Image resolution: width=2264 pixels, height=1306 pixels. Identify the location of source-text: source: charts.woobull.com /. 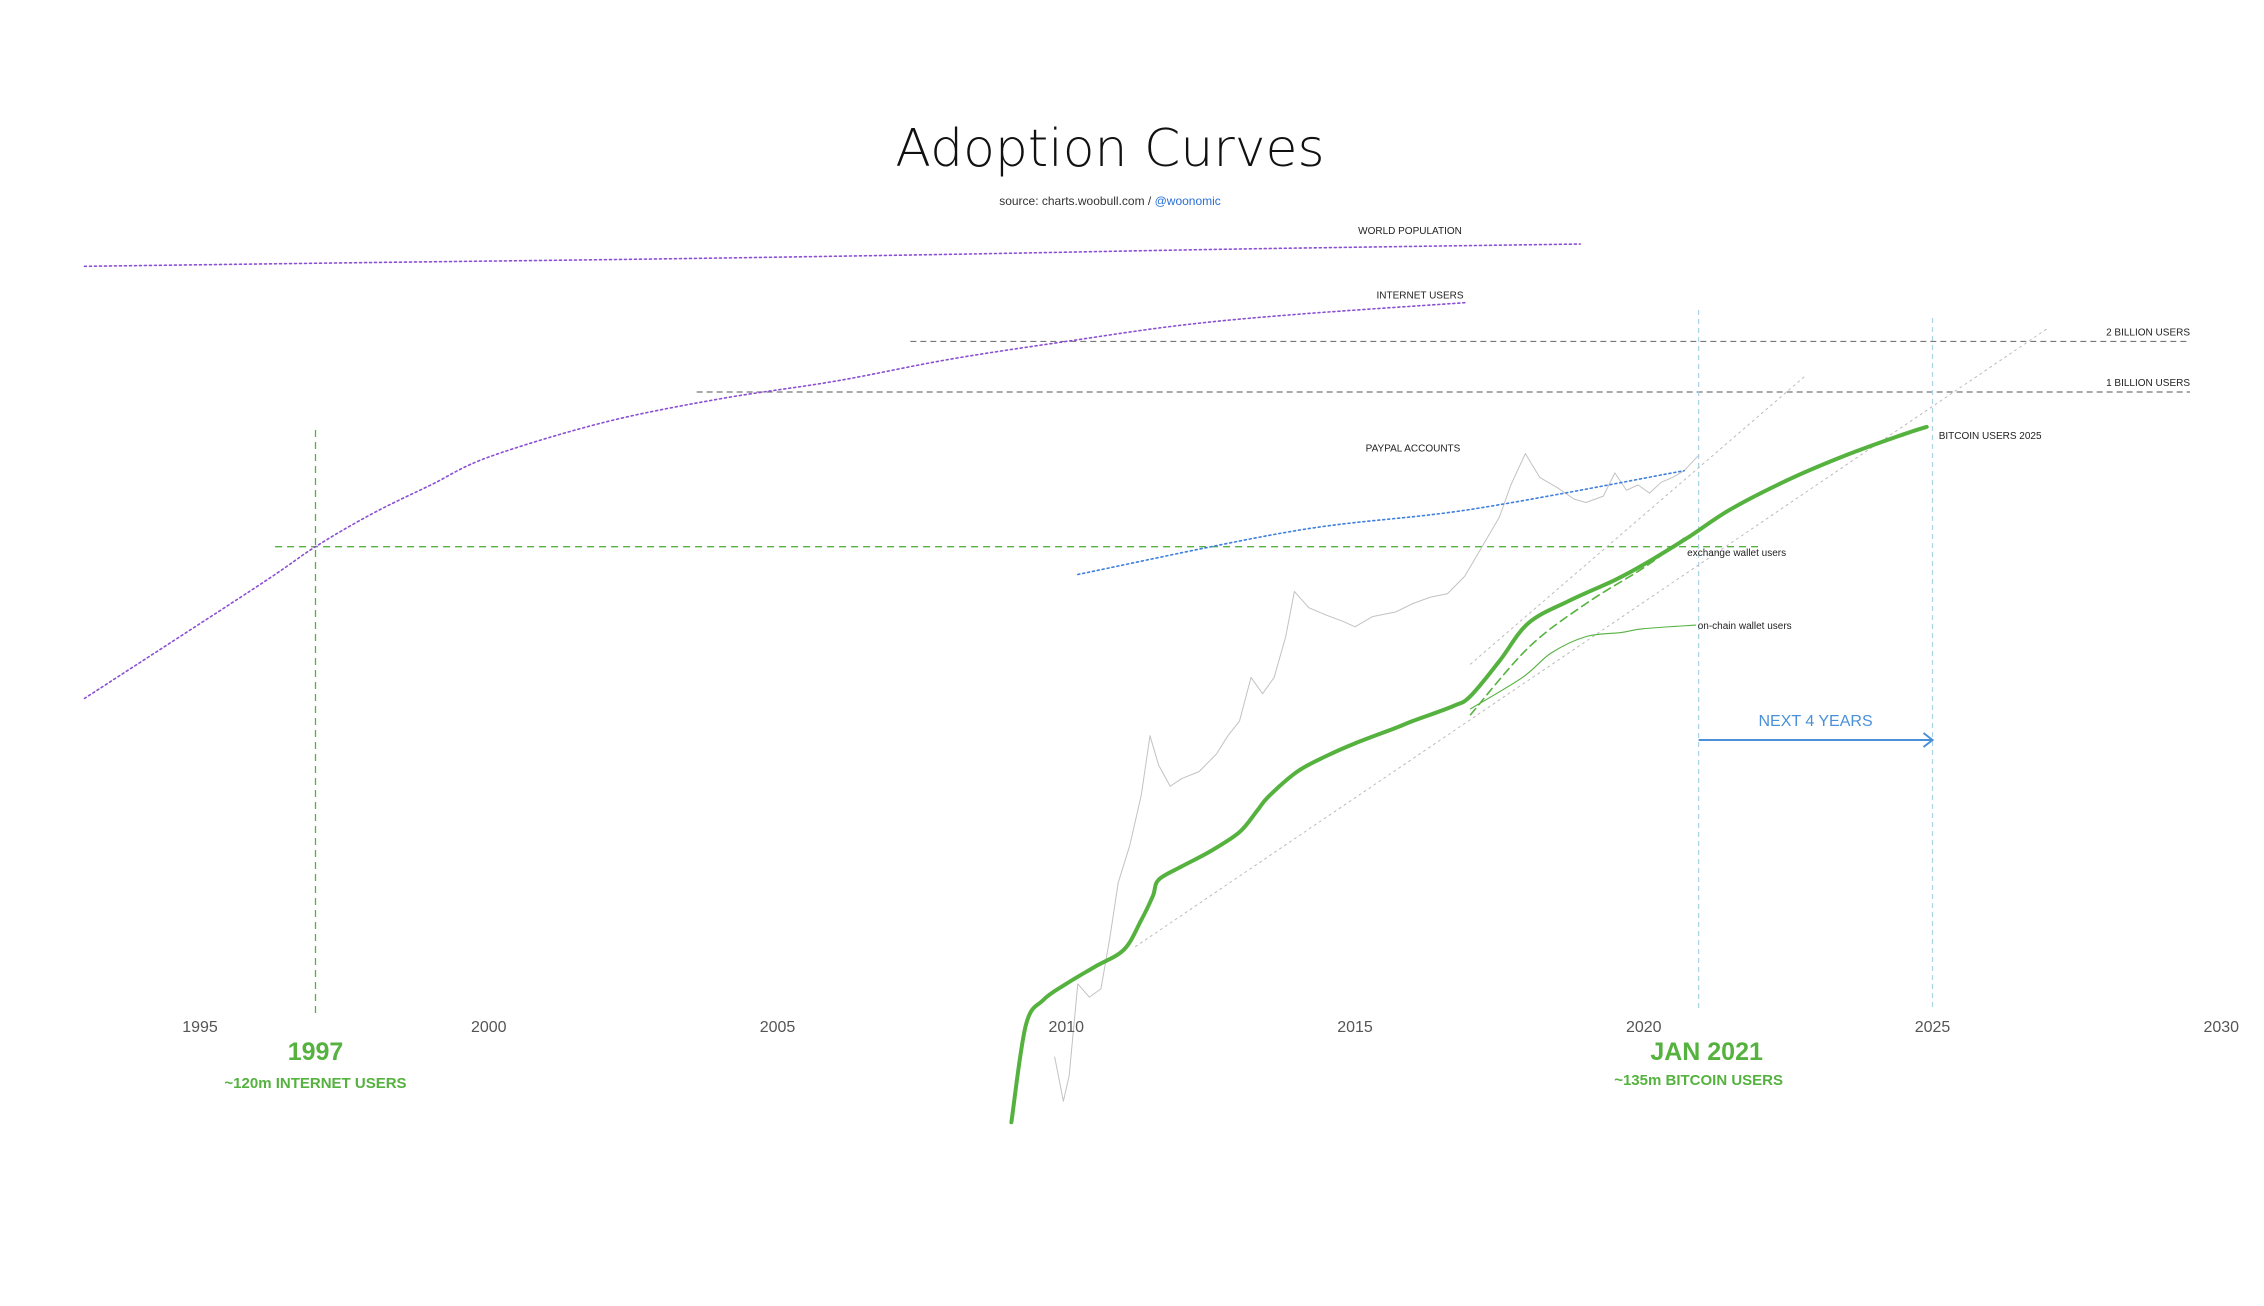
(1076, 201).